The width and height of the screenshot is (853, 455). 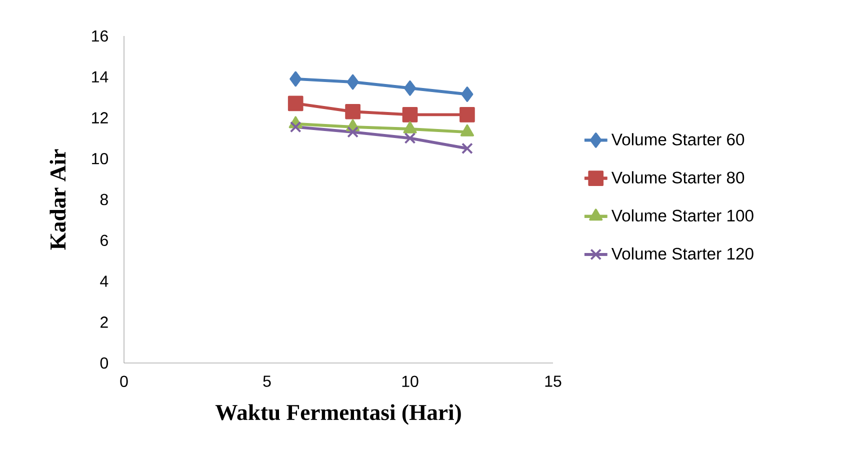 I want to click on y-tick-label: 2, so click(x=104, y=322).